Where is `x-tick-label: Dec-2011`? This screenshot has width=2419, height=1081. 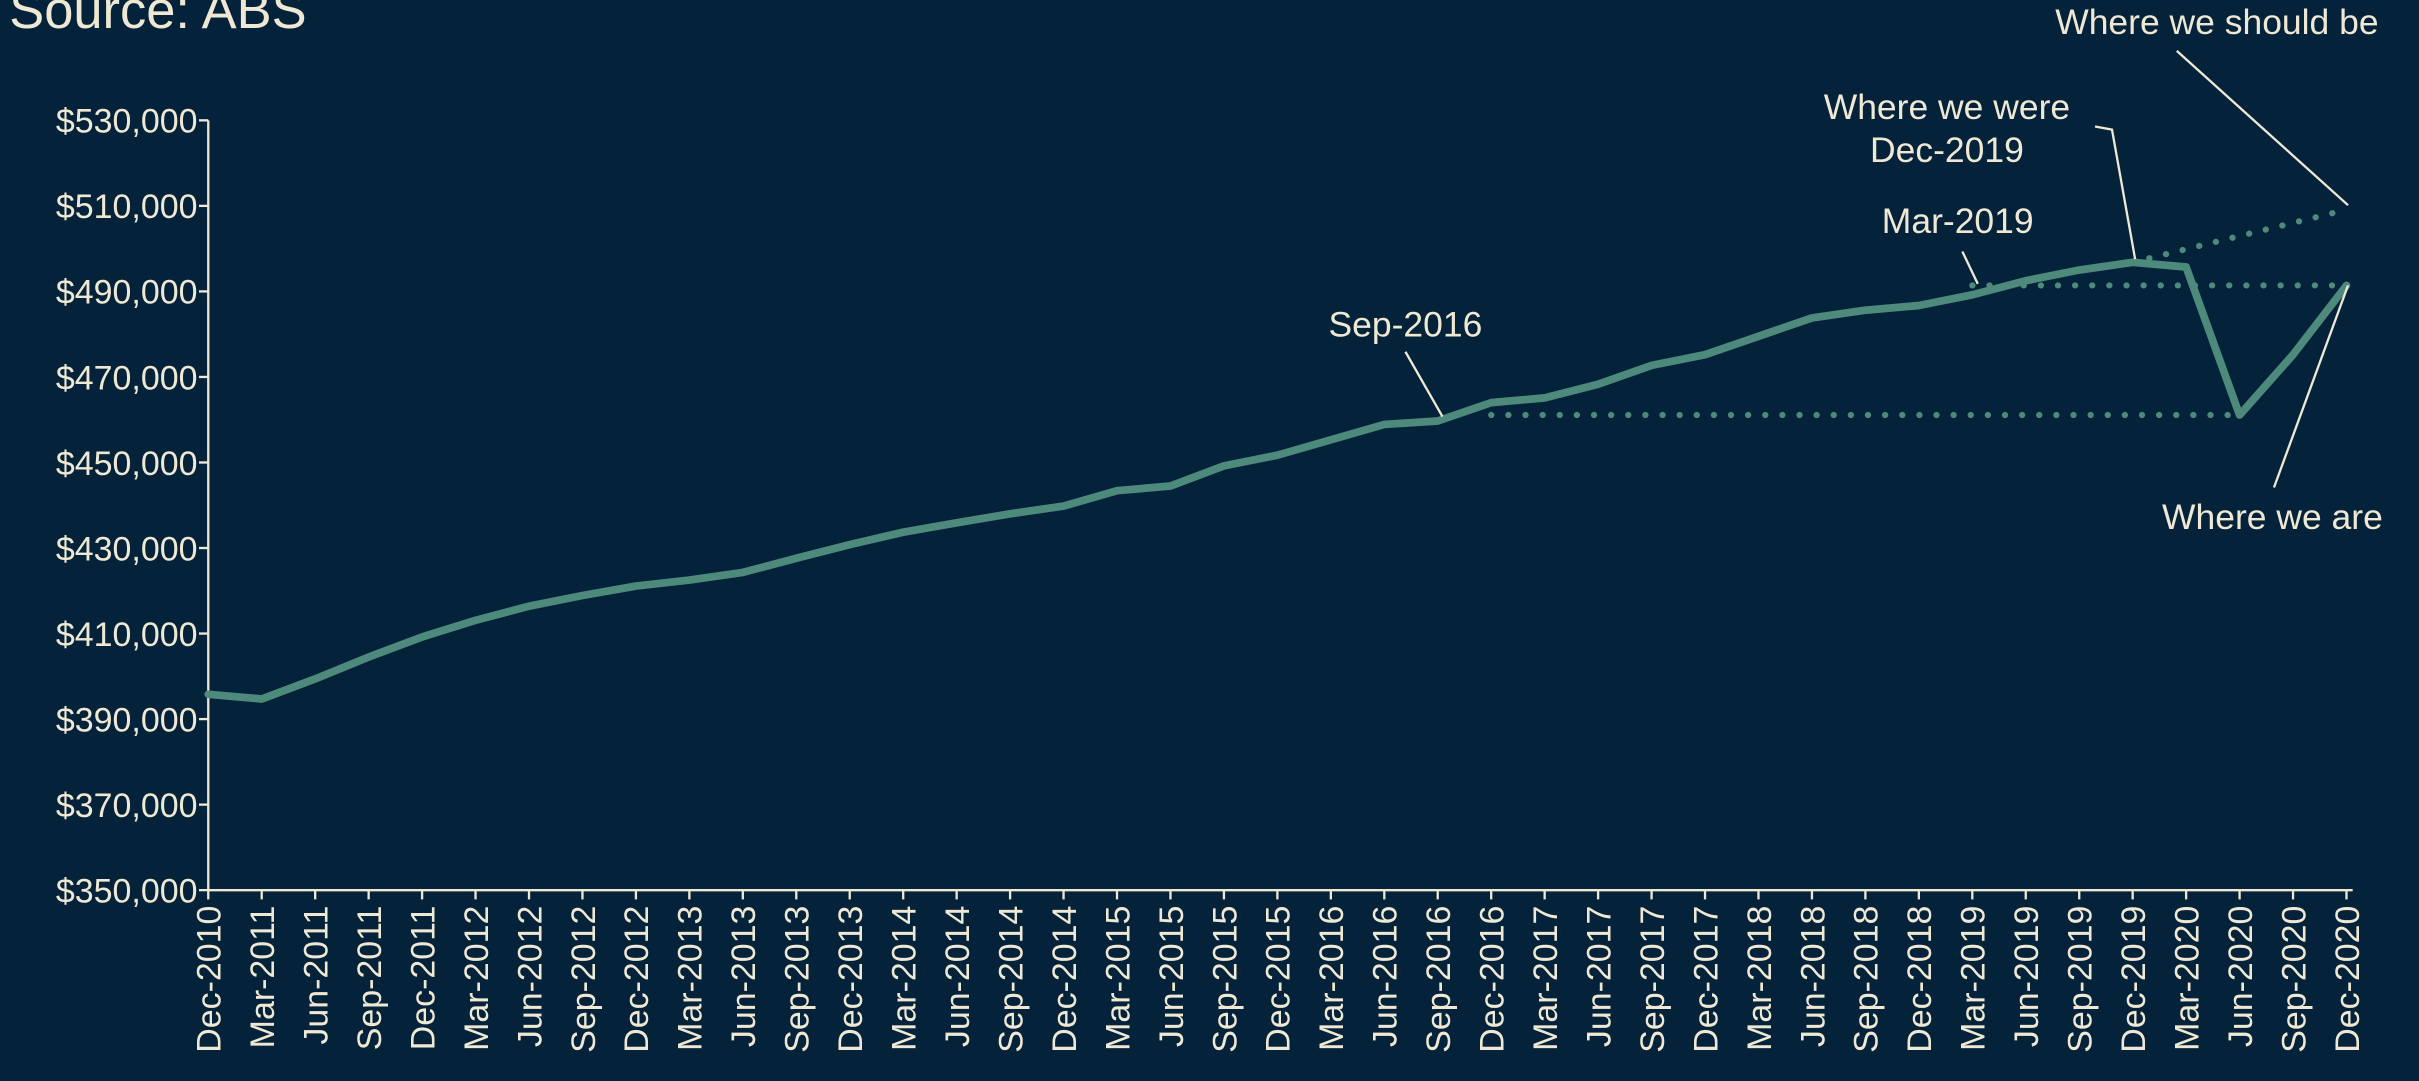 x-tick-label: Dec-2011 is located at coordinates (423, 978).